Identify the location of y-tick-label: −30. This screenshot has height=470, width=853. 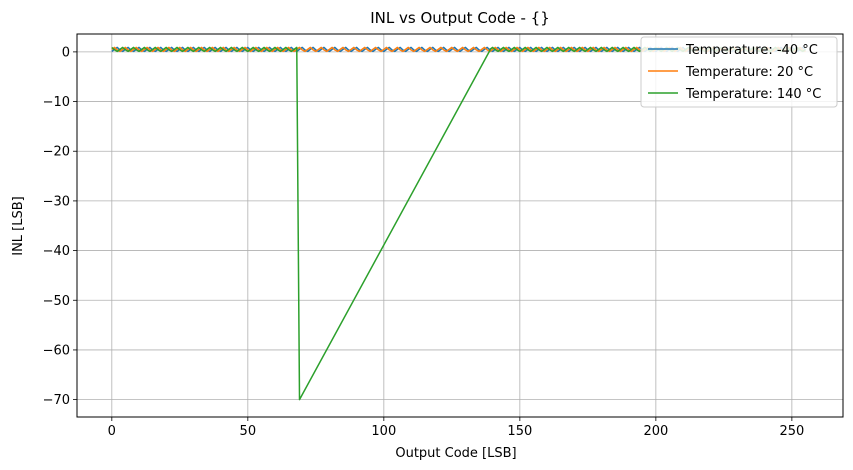
(56, 201).